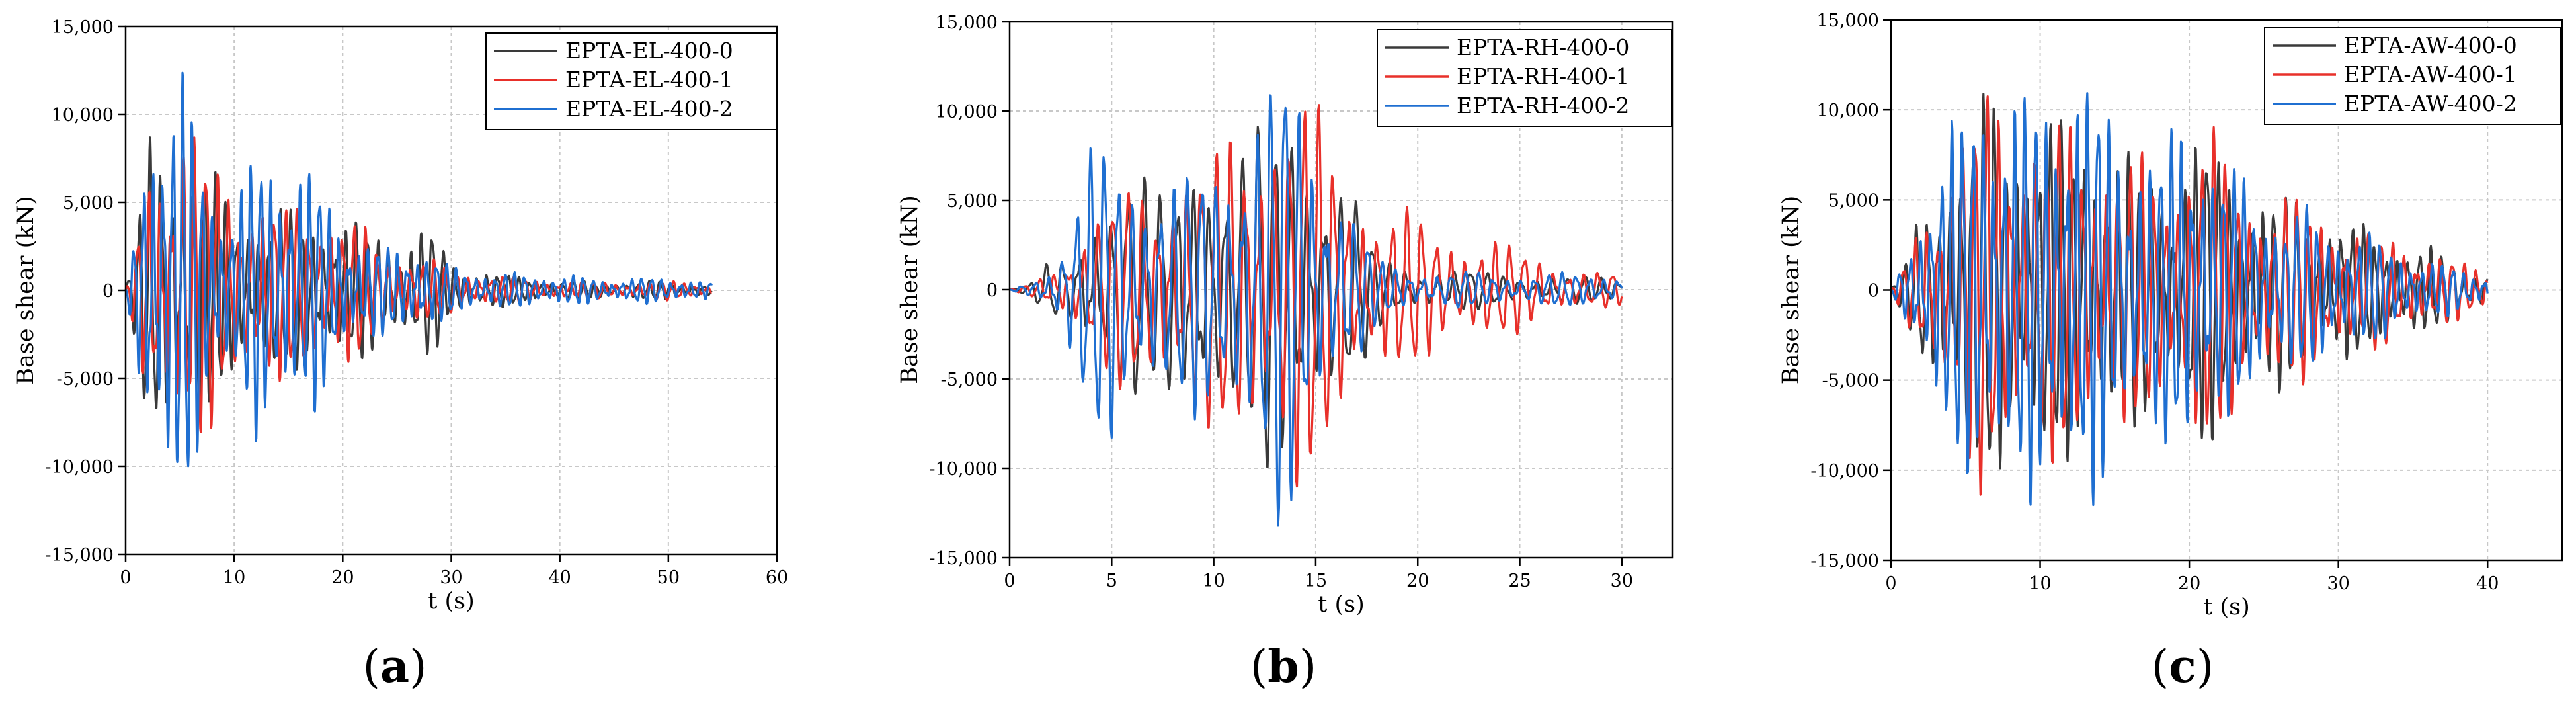 The image size is (2576, 713). Describe the element at coordinates (1543, 76) in the screenshot. I see `legend-entry: EPTA-RH-400-1` at that location.